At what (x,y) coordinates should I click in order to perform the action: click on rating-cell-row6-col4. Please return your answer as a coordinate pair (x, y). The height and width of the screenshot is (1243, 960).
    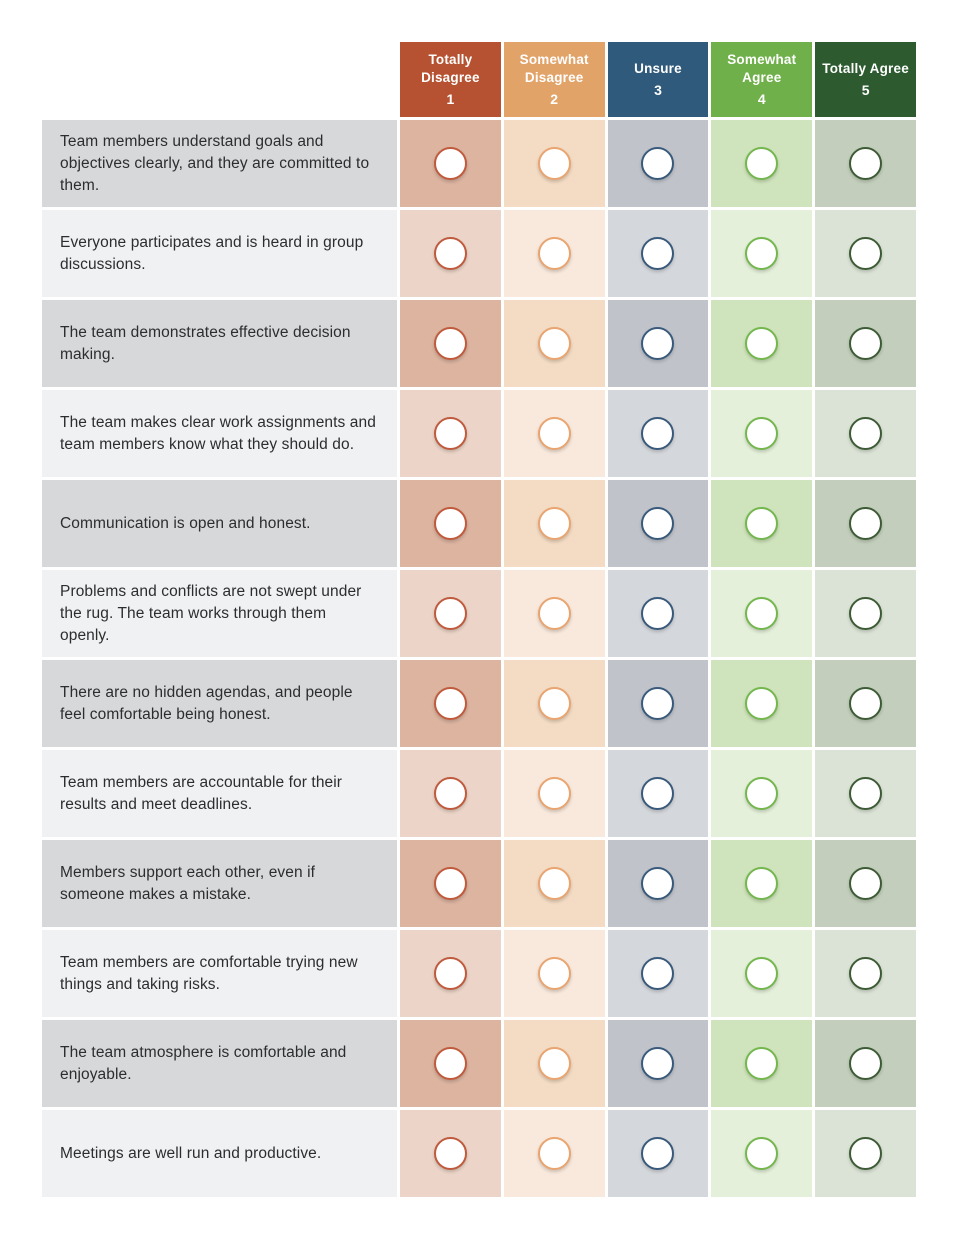
    Looking at the image, I should click on (762, 613).